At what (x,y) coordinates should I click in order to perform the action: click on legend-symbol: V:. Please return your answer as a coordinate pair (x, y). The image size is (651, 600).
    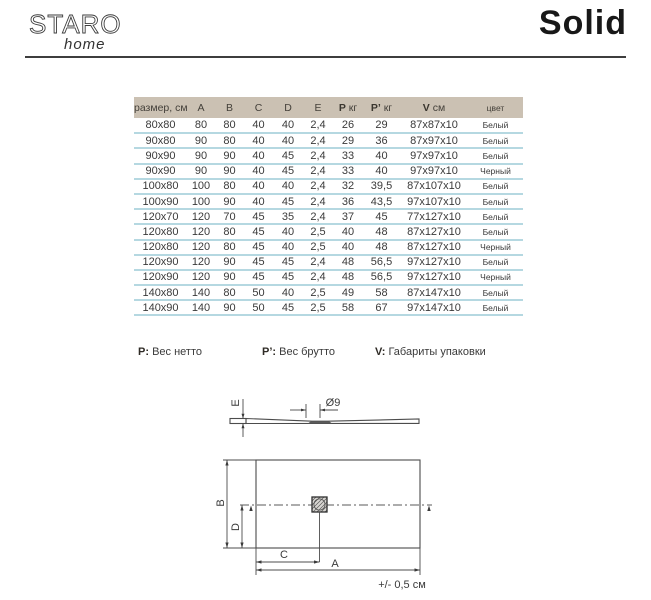
    Looking at the image, I should click on (380, 352).